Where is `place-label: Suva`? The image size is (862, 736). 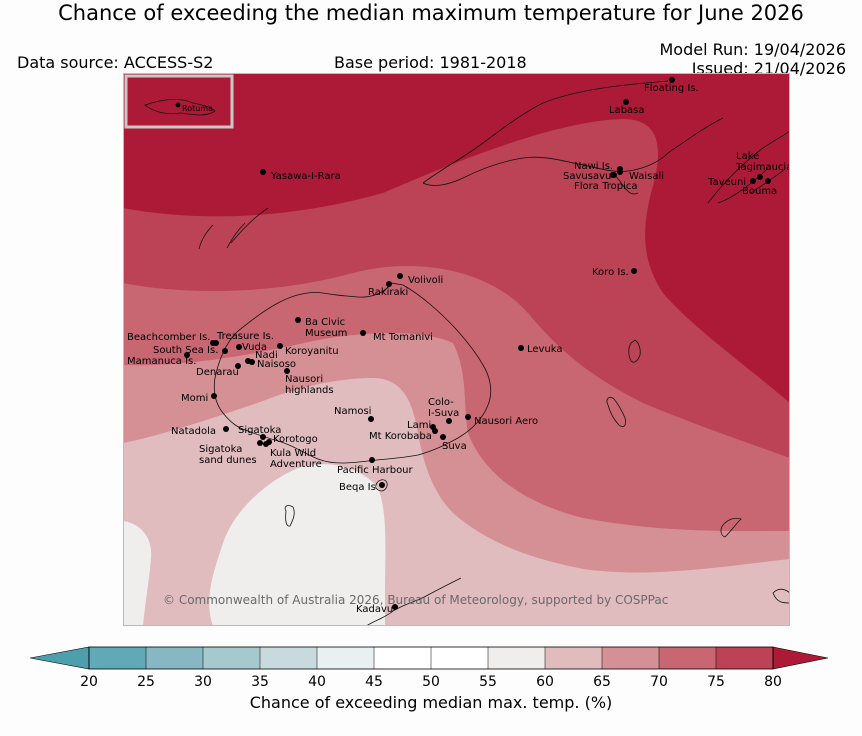 place-label: Suva is located at coordinates (454, 446).